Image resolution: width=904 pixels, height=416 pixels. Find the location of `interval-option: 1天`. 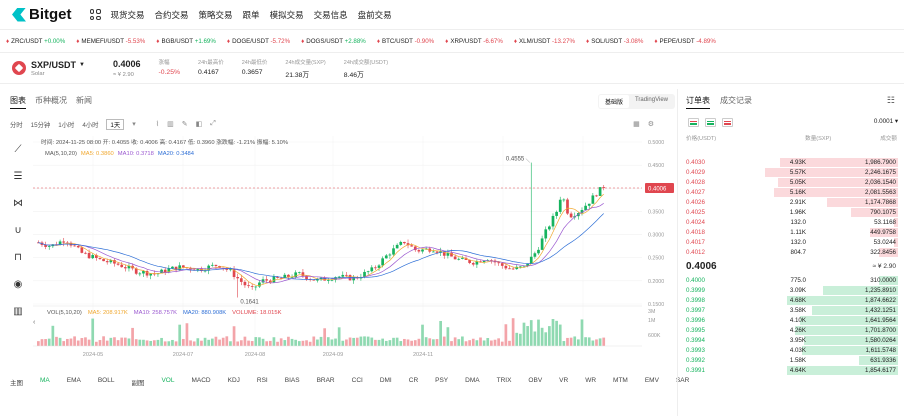

interval-option: 1天 is located at coordinates (115, 124).